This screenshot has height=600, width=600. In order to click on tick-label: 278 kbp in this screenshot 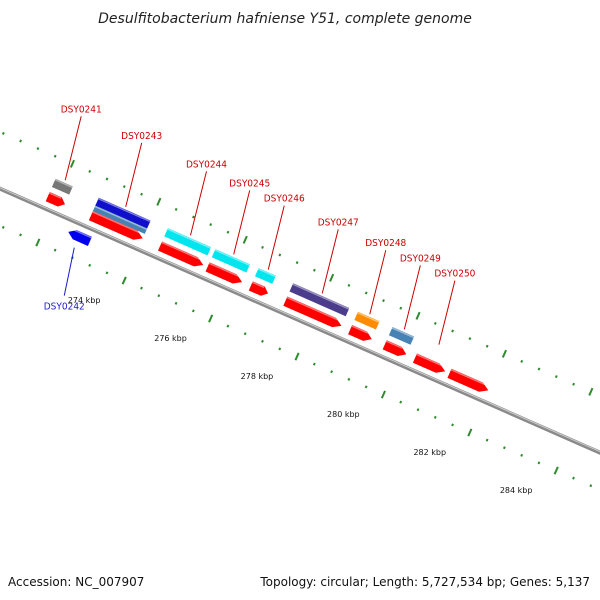, I will do `click(257, 376)`.